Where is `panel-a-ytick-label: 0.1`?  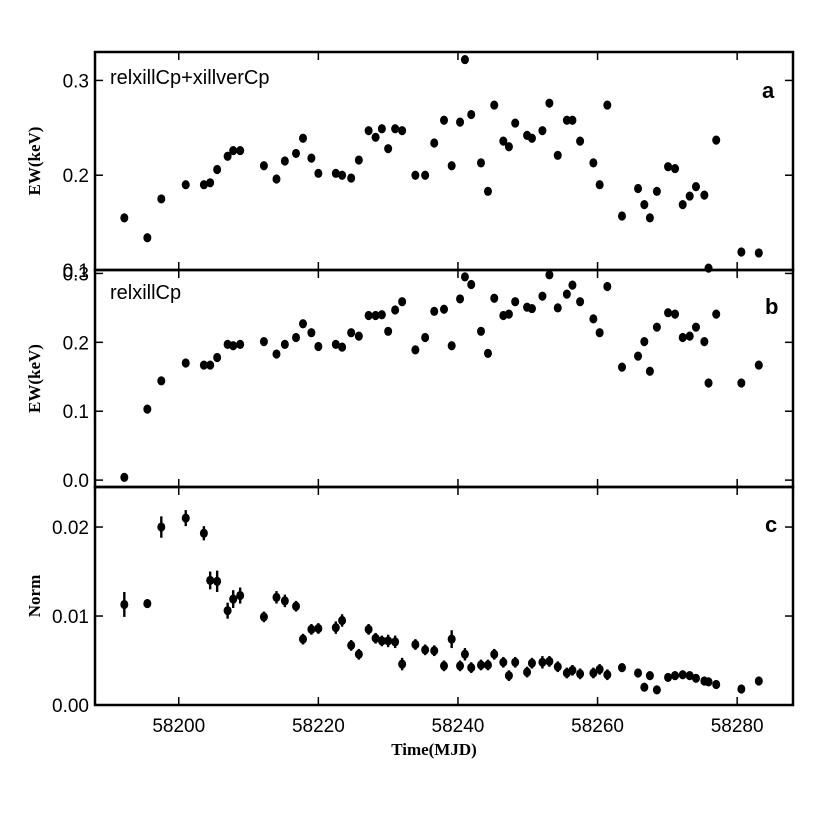 panel-a-ytick-label: 0.1 is located at coordinates (76, 271).